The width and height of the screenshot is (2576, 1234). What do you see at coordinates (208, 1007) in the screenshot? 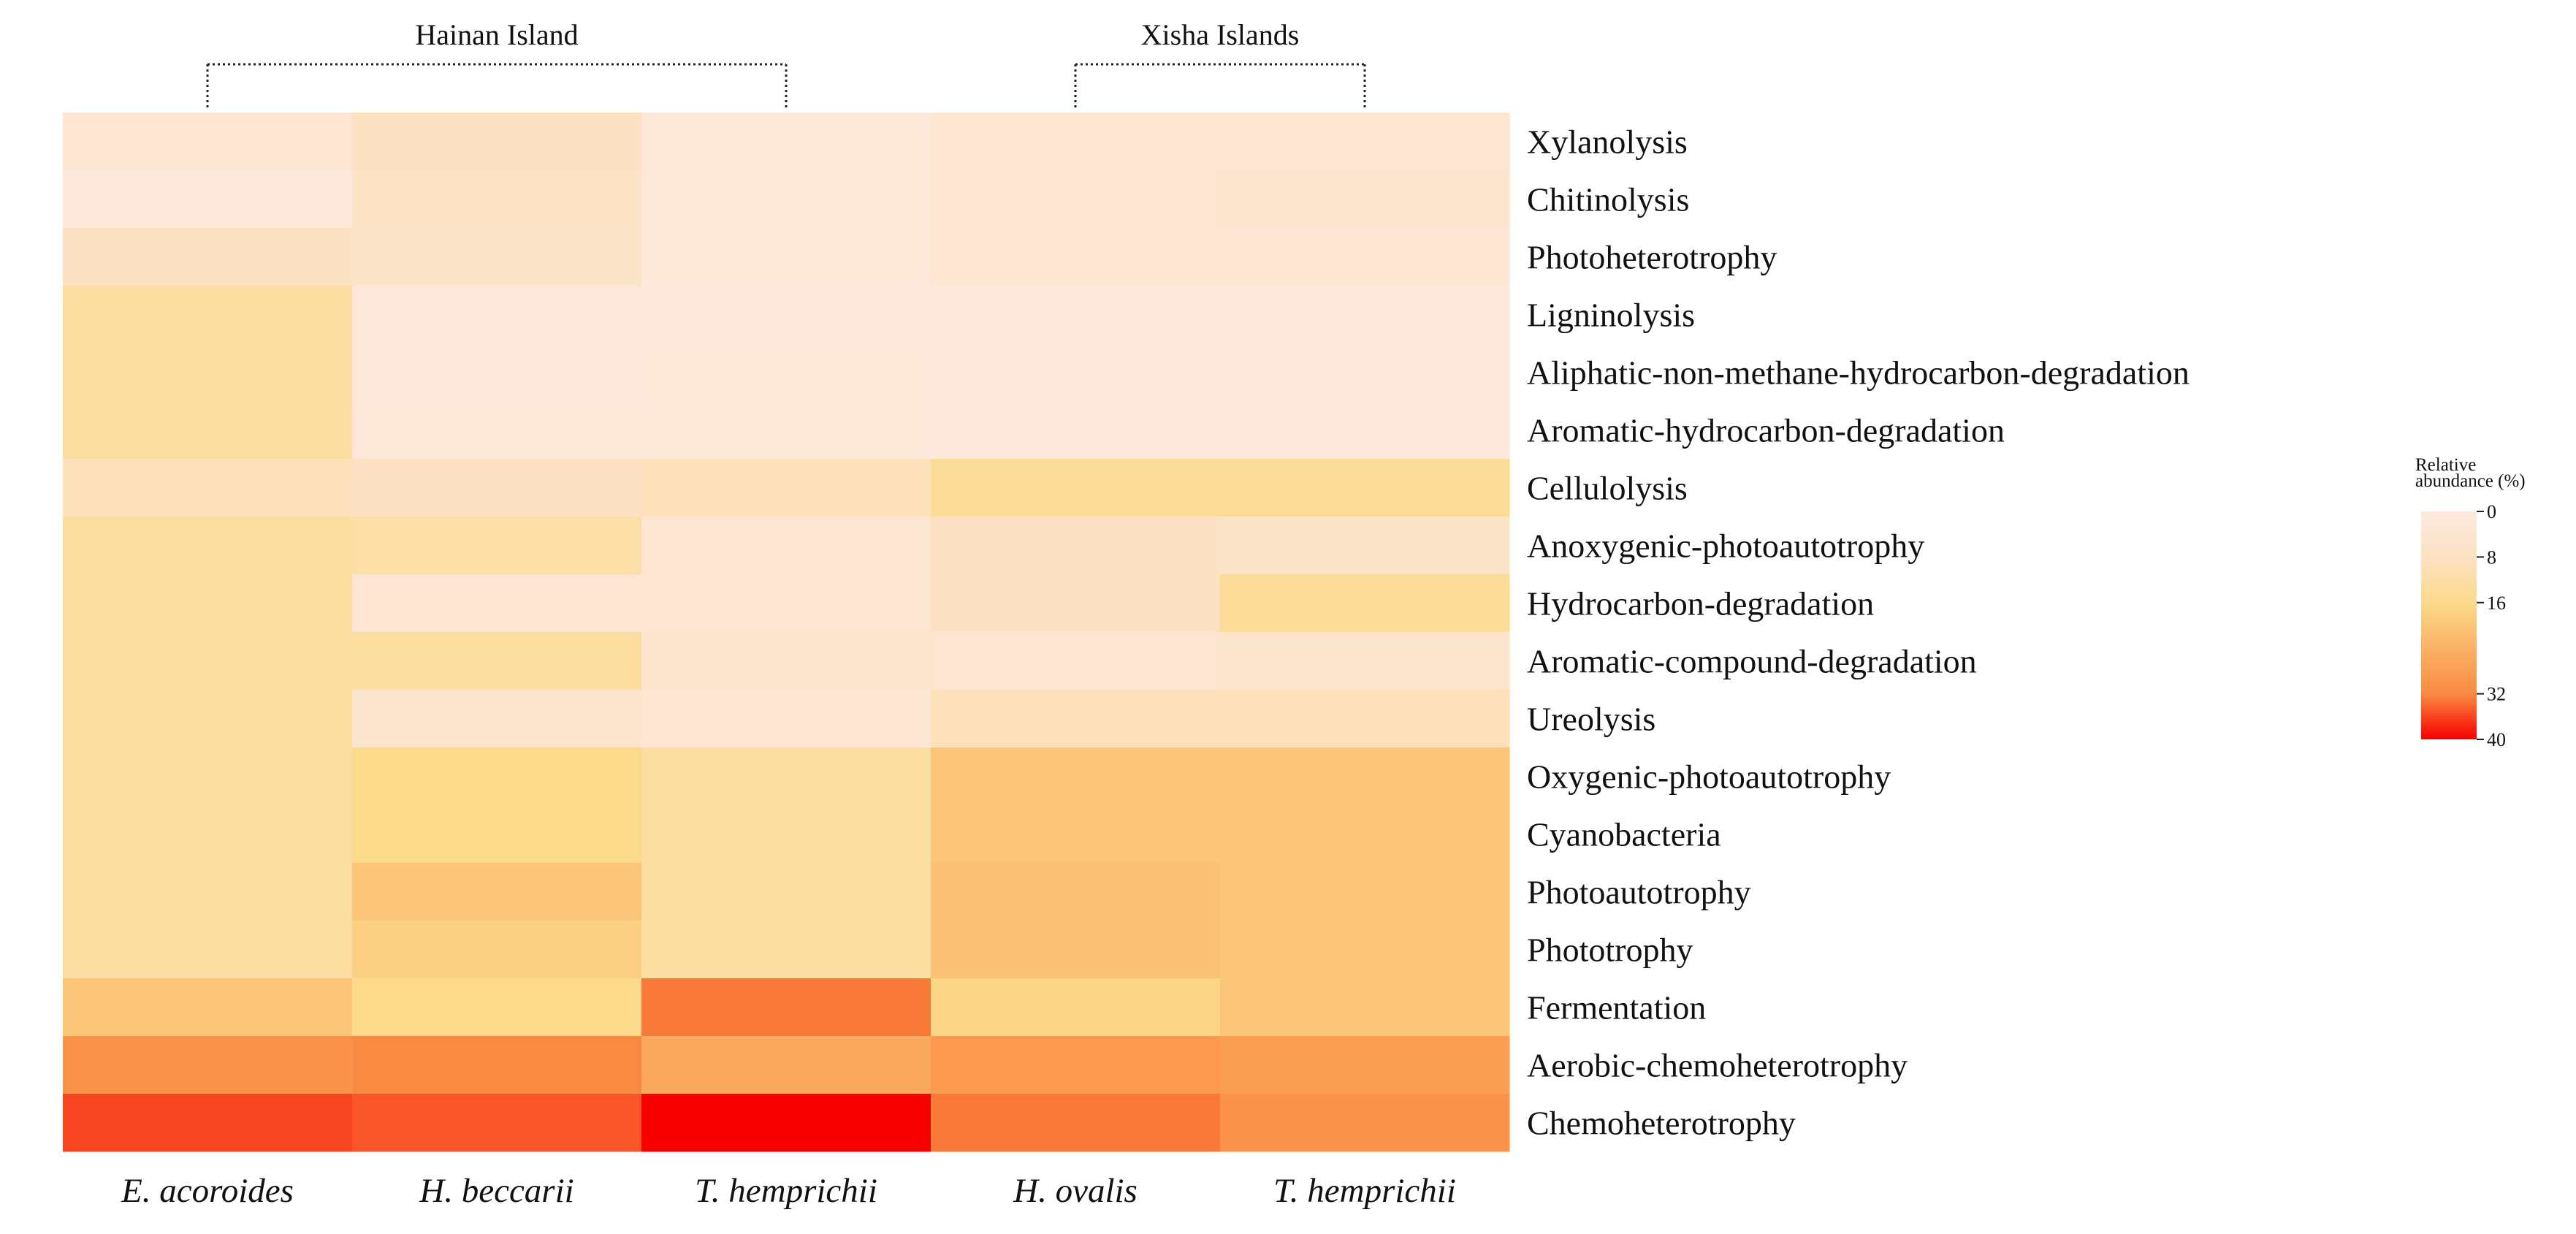
I see `heatmap-cell-fermentation-col1` at bounding box center [208, 1007].